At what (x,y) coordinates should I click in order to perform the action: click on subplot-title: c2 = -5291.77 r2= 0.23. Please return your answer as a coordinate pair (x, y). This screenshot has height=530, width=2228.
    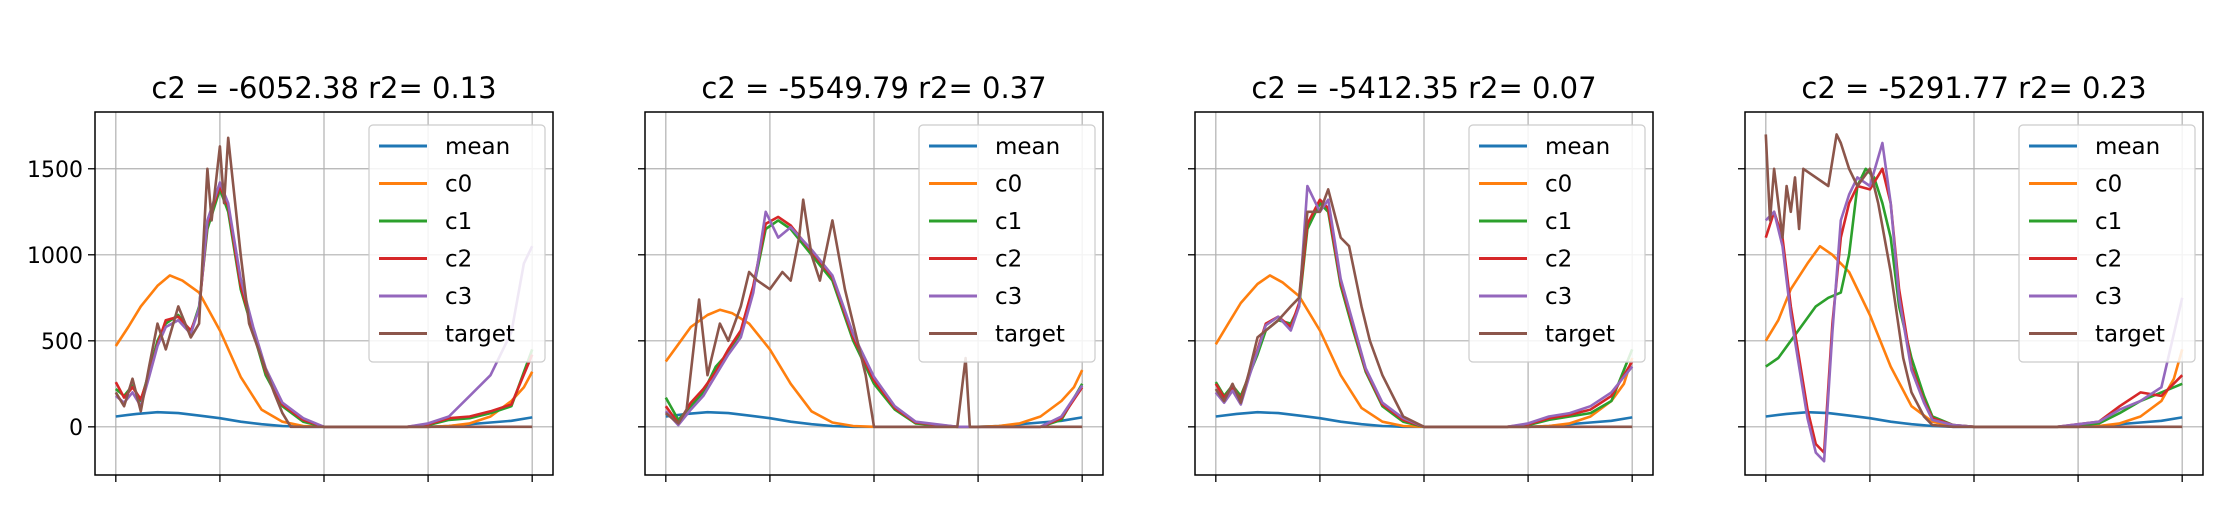
    Looking at the image, I should click on (1973, 88).